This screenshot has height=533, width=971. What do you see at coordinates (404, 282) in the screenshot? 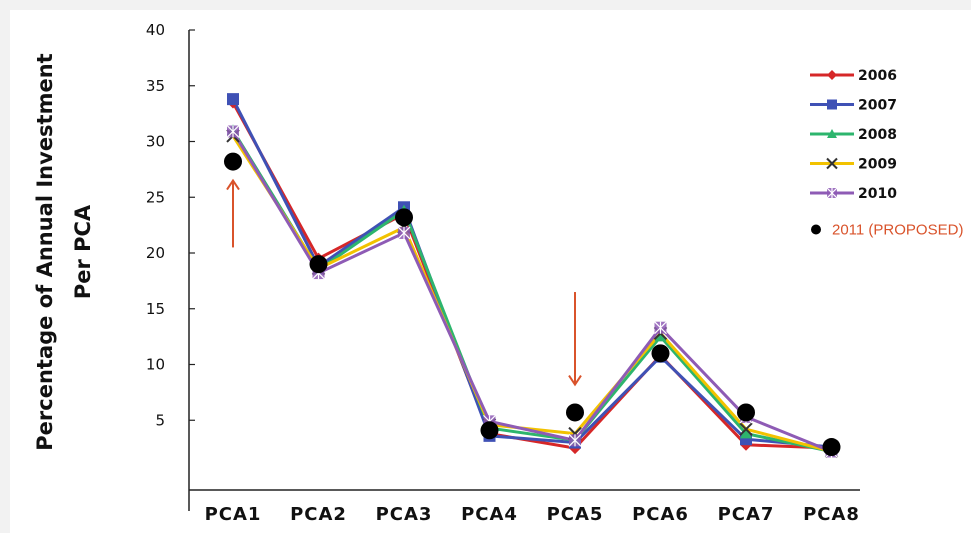
I see `annotations` at bounding box center [404, 282].